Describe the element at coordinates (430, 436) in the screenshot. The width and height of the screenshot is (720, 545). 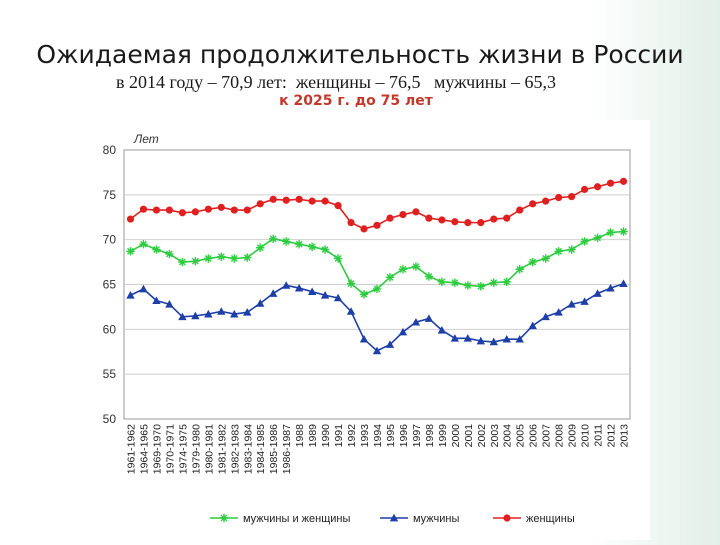
I see `x-tick-label: 1998` at that location.